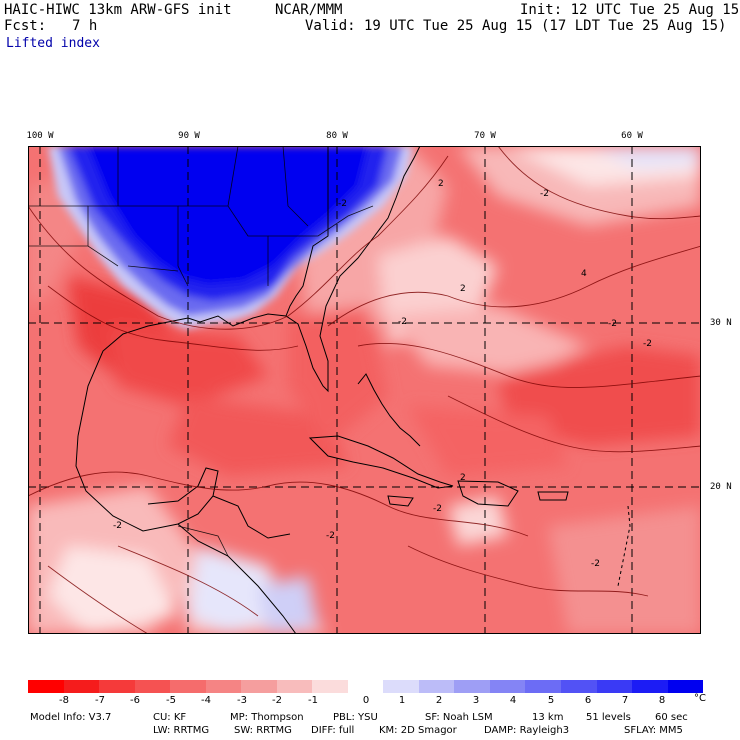  Describe the element at coordinates (721, 323) in the screenshot. I see `lat-label-30n: 30 N` at that location.